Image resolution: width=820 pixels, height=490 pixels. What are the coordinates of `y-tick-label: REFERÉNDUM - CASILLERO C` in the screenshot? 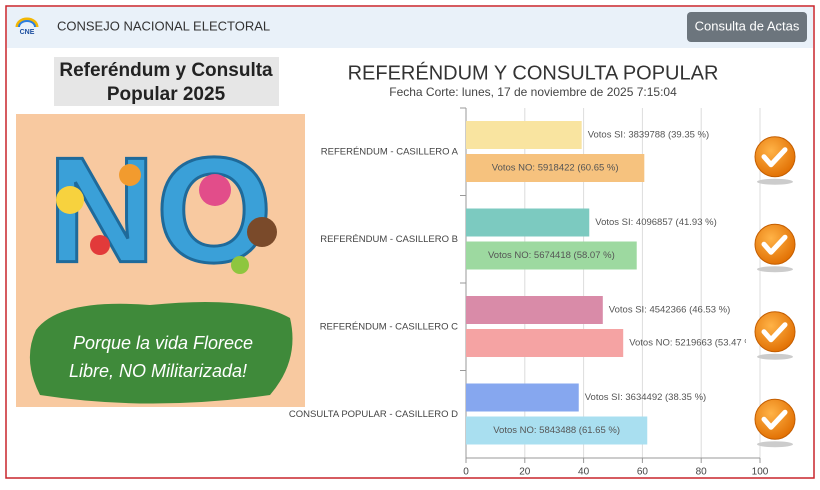 It's located at (389, 326).